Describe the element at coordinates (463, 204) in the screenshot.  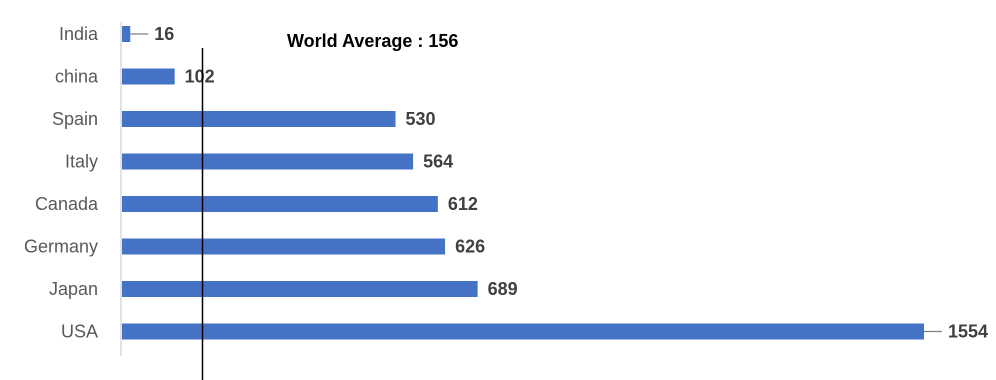
I see `value-label-canada: 612` at that location.